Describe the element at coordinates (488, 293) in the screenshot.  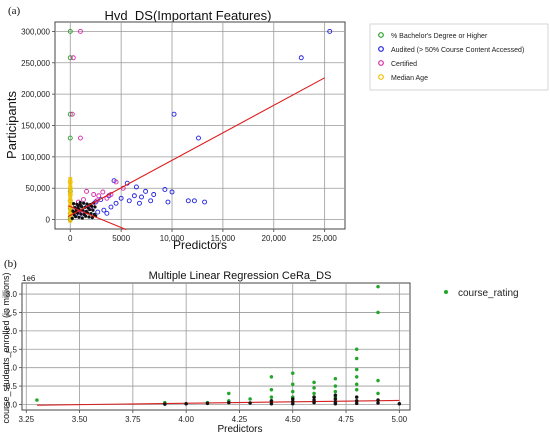
I see `legend-label: course_rating` at that location.